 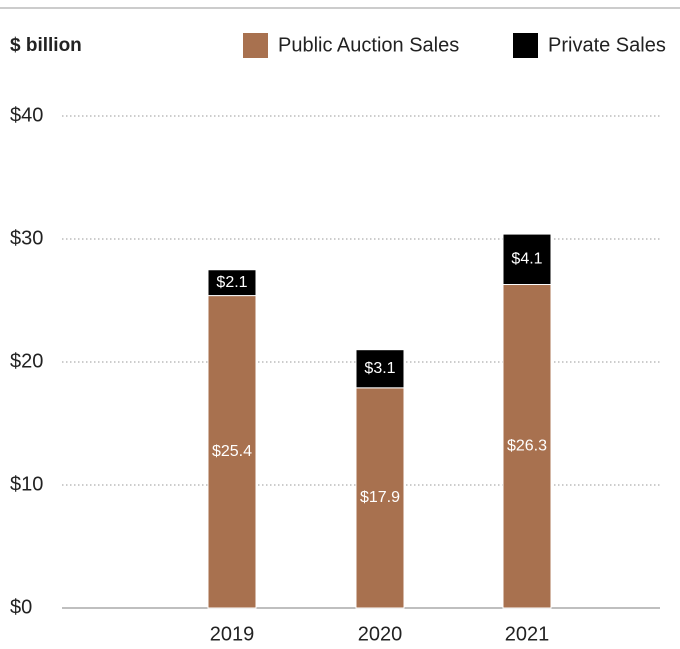 What do you see at coordinates (46, 45) in the screenshot?
I see `y-axis-label: $ billion` at bounding box center [46, 45].